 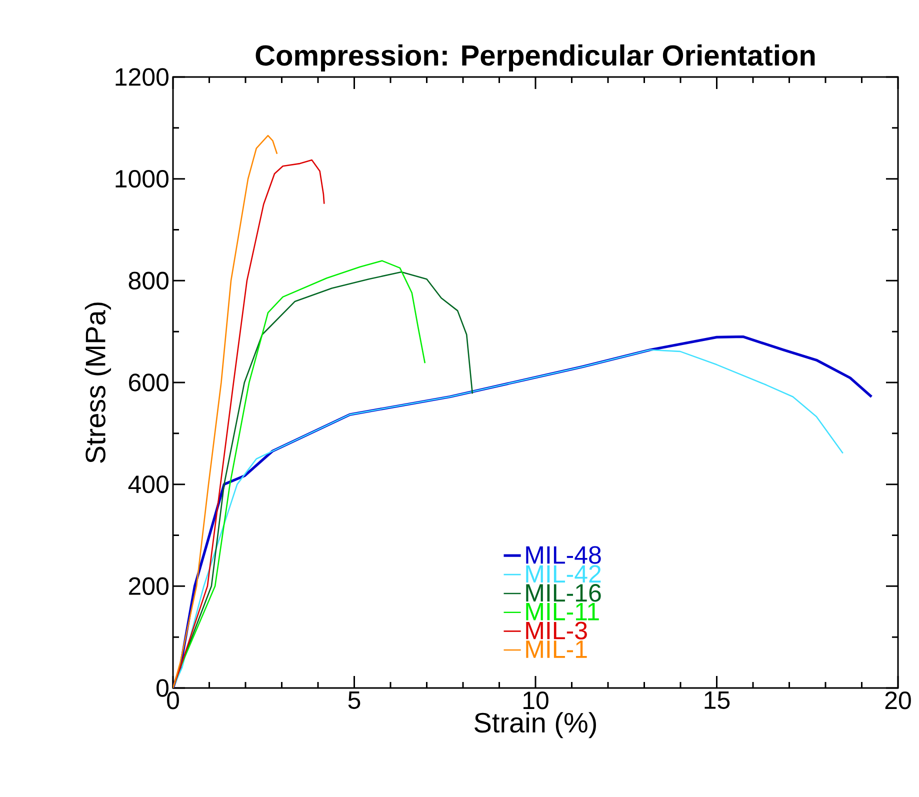 What do you see at coordinates (535, 58) in the screenshot?
I see `chart-title: Compression: Perpendicular Orientation` at bounding box center [535, 58].